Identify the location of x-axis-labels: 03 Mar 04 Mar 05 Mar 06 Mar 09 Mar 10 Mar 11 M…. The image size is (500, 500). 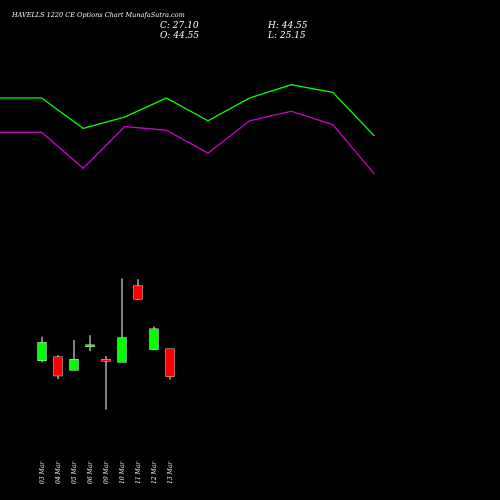
(106, 472).